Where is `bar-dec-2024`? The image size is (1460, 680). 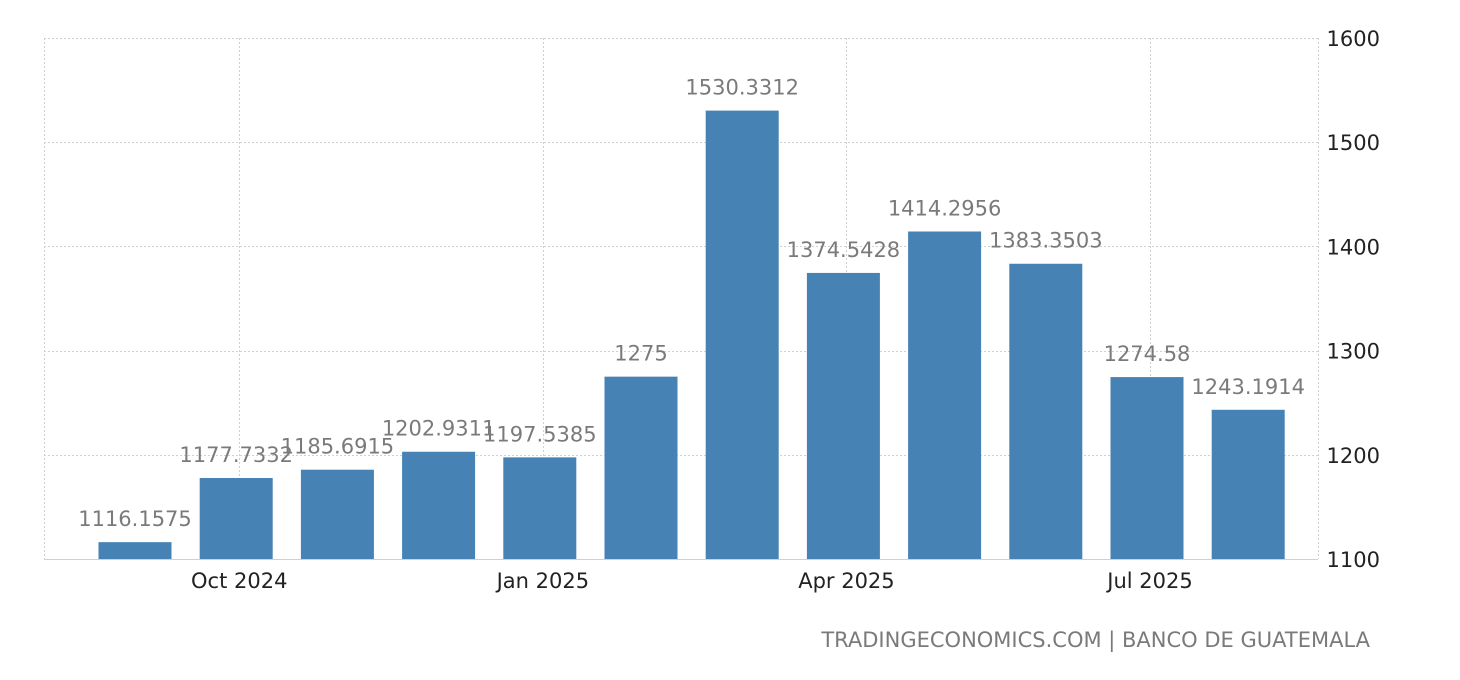 bar-dec-2024 is located at coordinates (540, 508).